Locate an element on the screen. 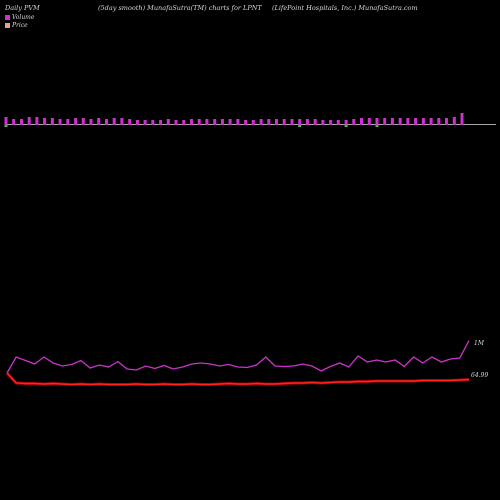 The width and height of the screenshot is (500, 500). legend-price-label: Price is located at coordinates (20, 25).